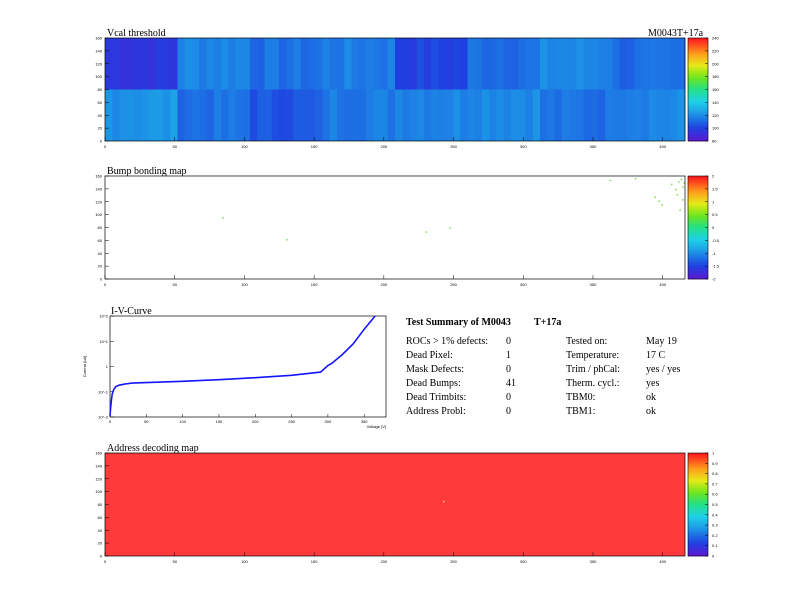 Image resolution: width=792 pixels, height=612 pixels. What do you see at coordinates (713, 176) in the screenshot?
I see `colorbar-tick-label: 2` at bounding box center [713, 176].